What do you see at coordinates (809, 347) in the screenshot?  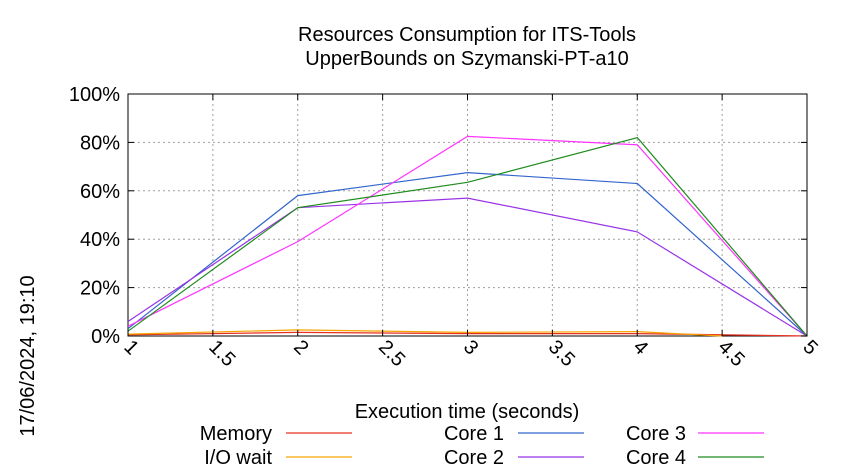 I see `x-tick-label: 5` at bounding box center [809, 347].